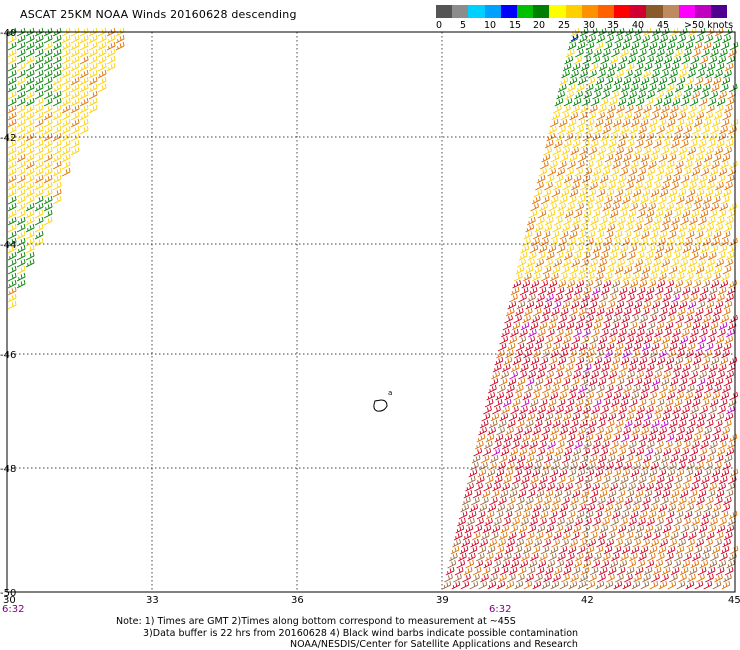 The width and height of the screenshot is (740, 650). Describe the element at coordinates (13, 609) in the screenshot. I see `pass-time-label: 6:32` at that location.